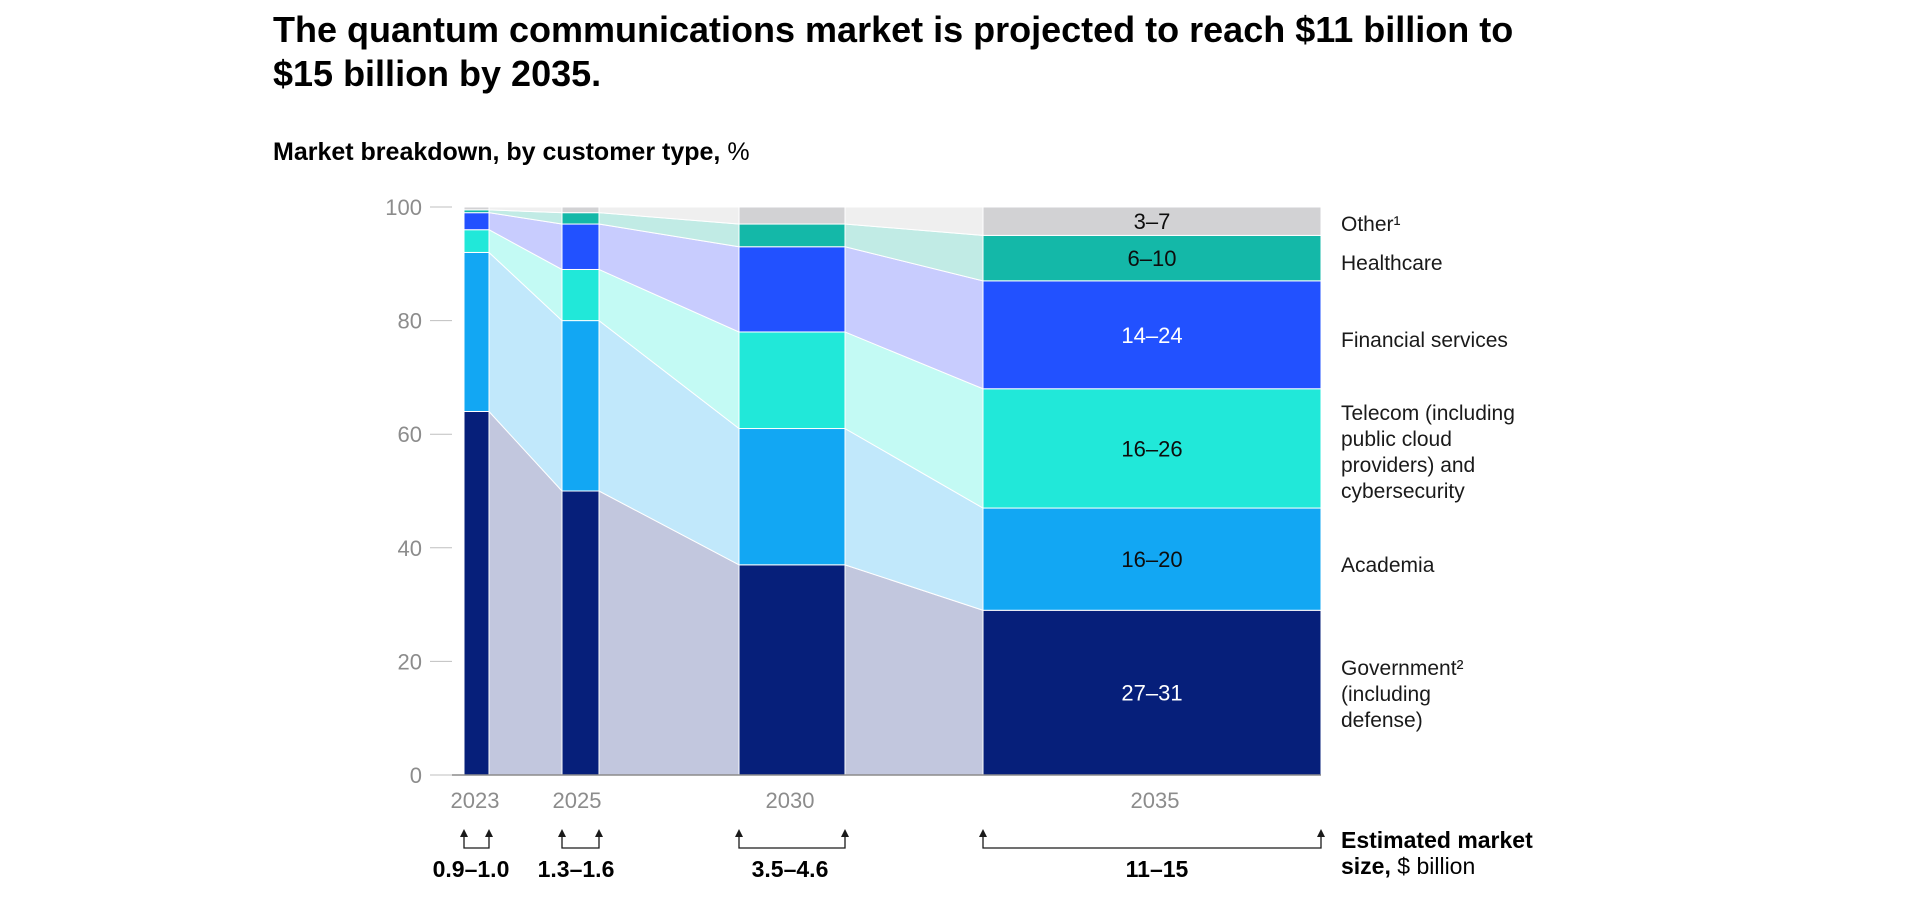 The height and width of the screenshot is (900, 1920). Describe the element at coordinates (580, 210) in the screenshot. I see `bar-other-2025` at that location.